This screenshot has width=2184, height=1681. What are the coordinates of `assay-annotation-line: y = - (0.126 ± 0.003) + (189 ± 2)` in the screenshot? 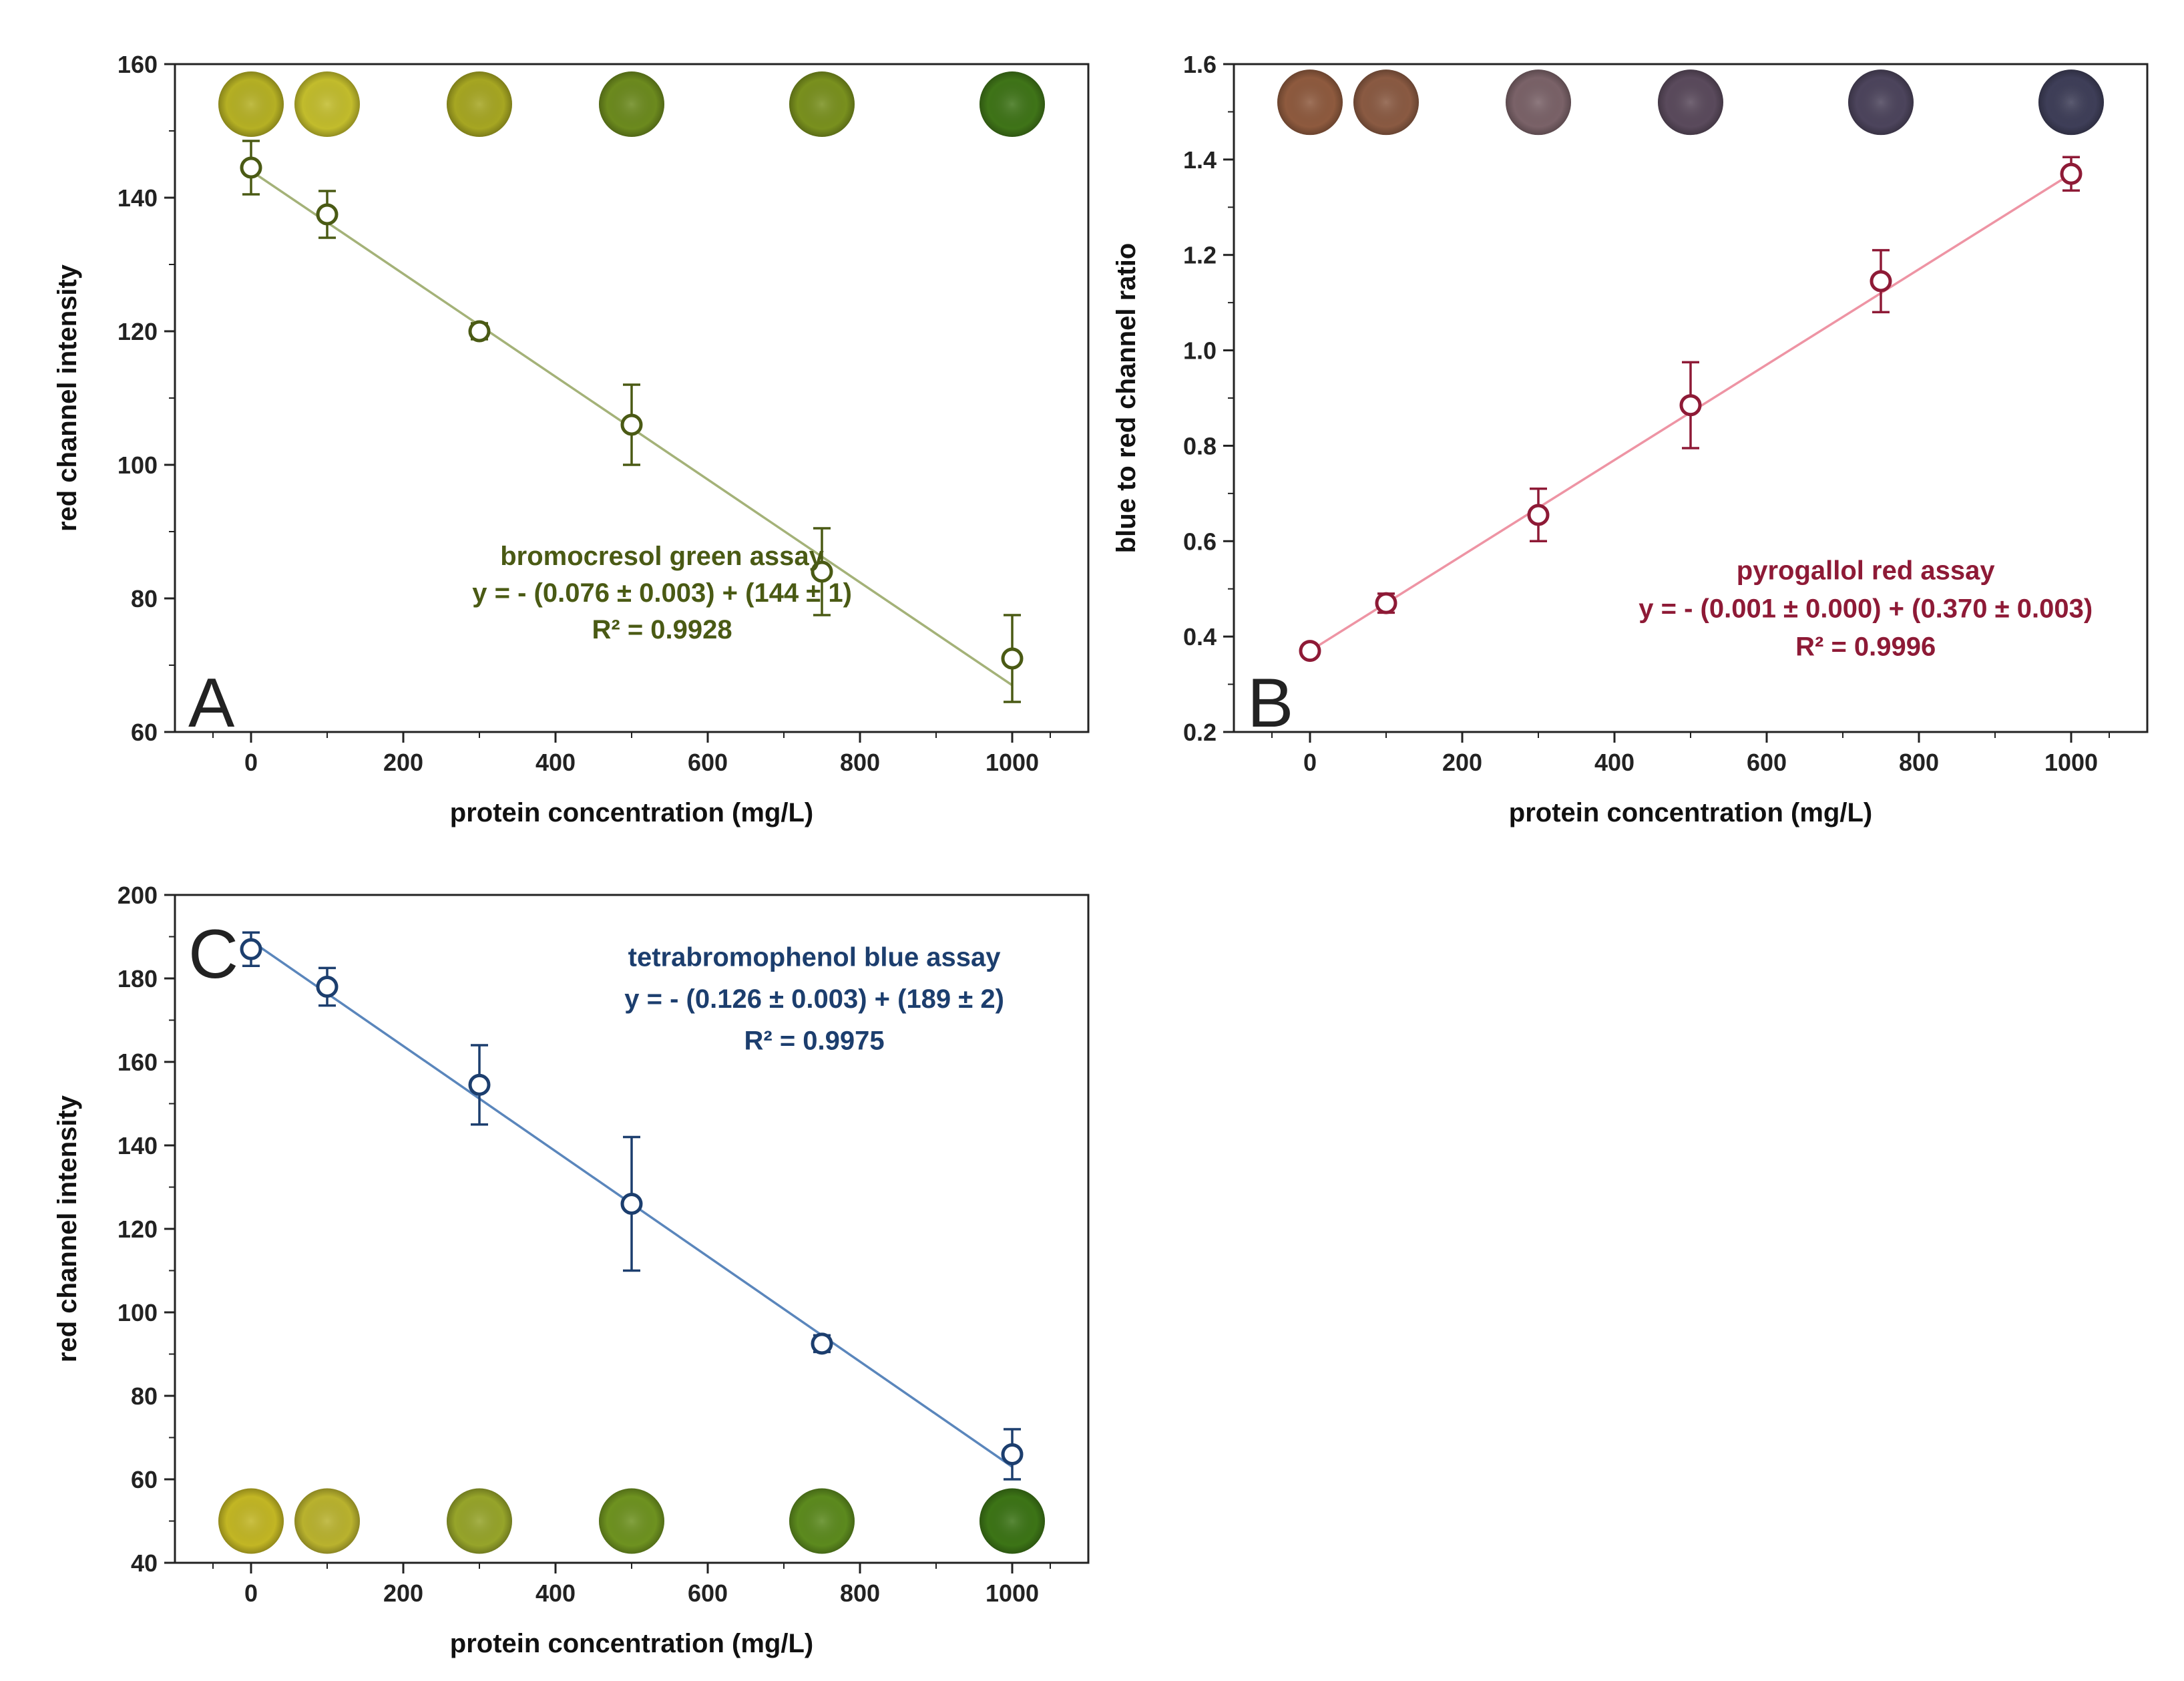 It's located at (814, 999).